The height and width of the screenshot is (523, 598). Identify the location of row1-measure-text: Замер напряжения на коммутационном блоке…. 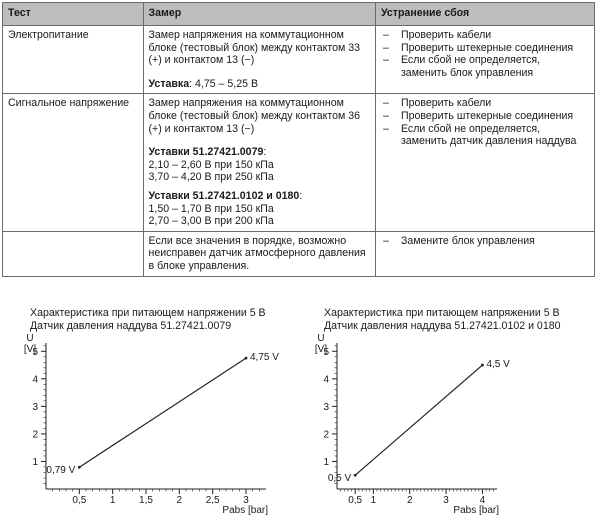
(254, 48).